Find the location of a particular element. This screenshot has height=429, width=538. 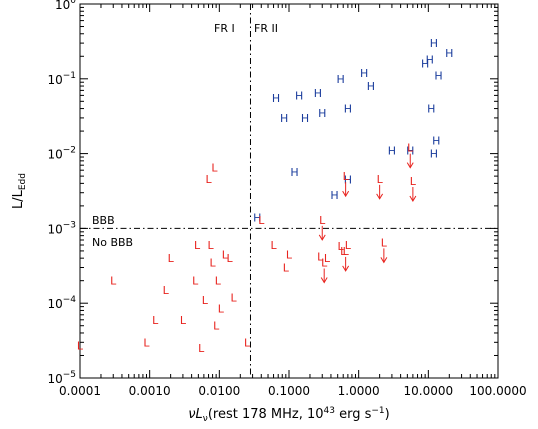

x-tick-label: 0.1000 is located at coordinates (289, 391).